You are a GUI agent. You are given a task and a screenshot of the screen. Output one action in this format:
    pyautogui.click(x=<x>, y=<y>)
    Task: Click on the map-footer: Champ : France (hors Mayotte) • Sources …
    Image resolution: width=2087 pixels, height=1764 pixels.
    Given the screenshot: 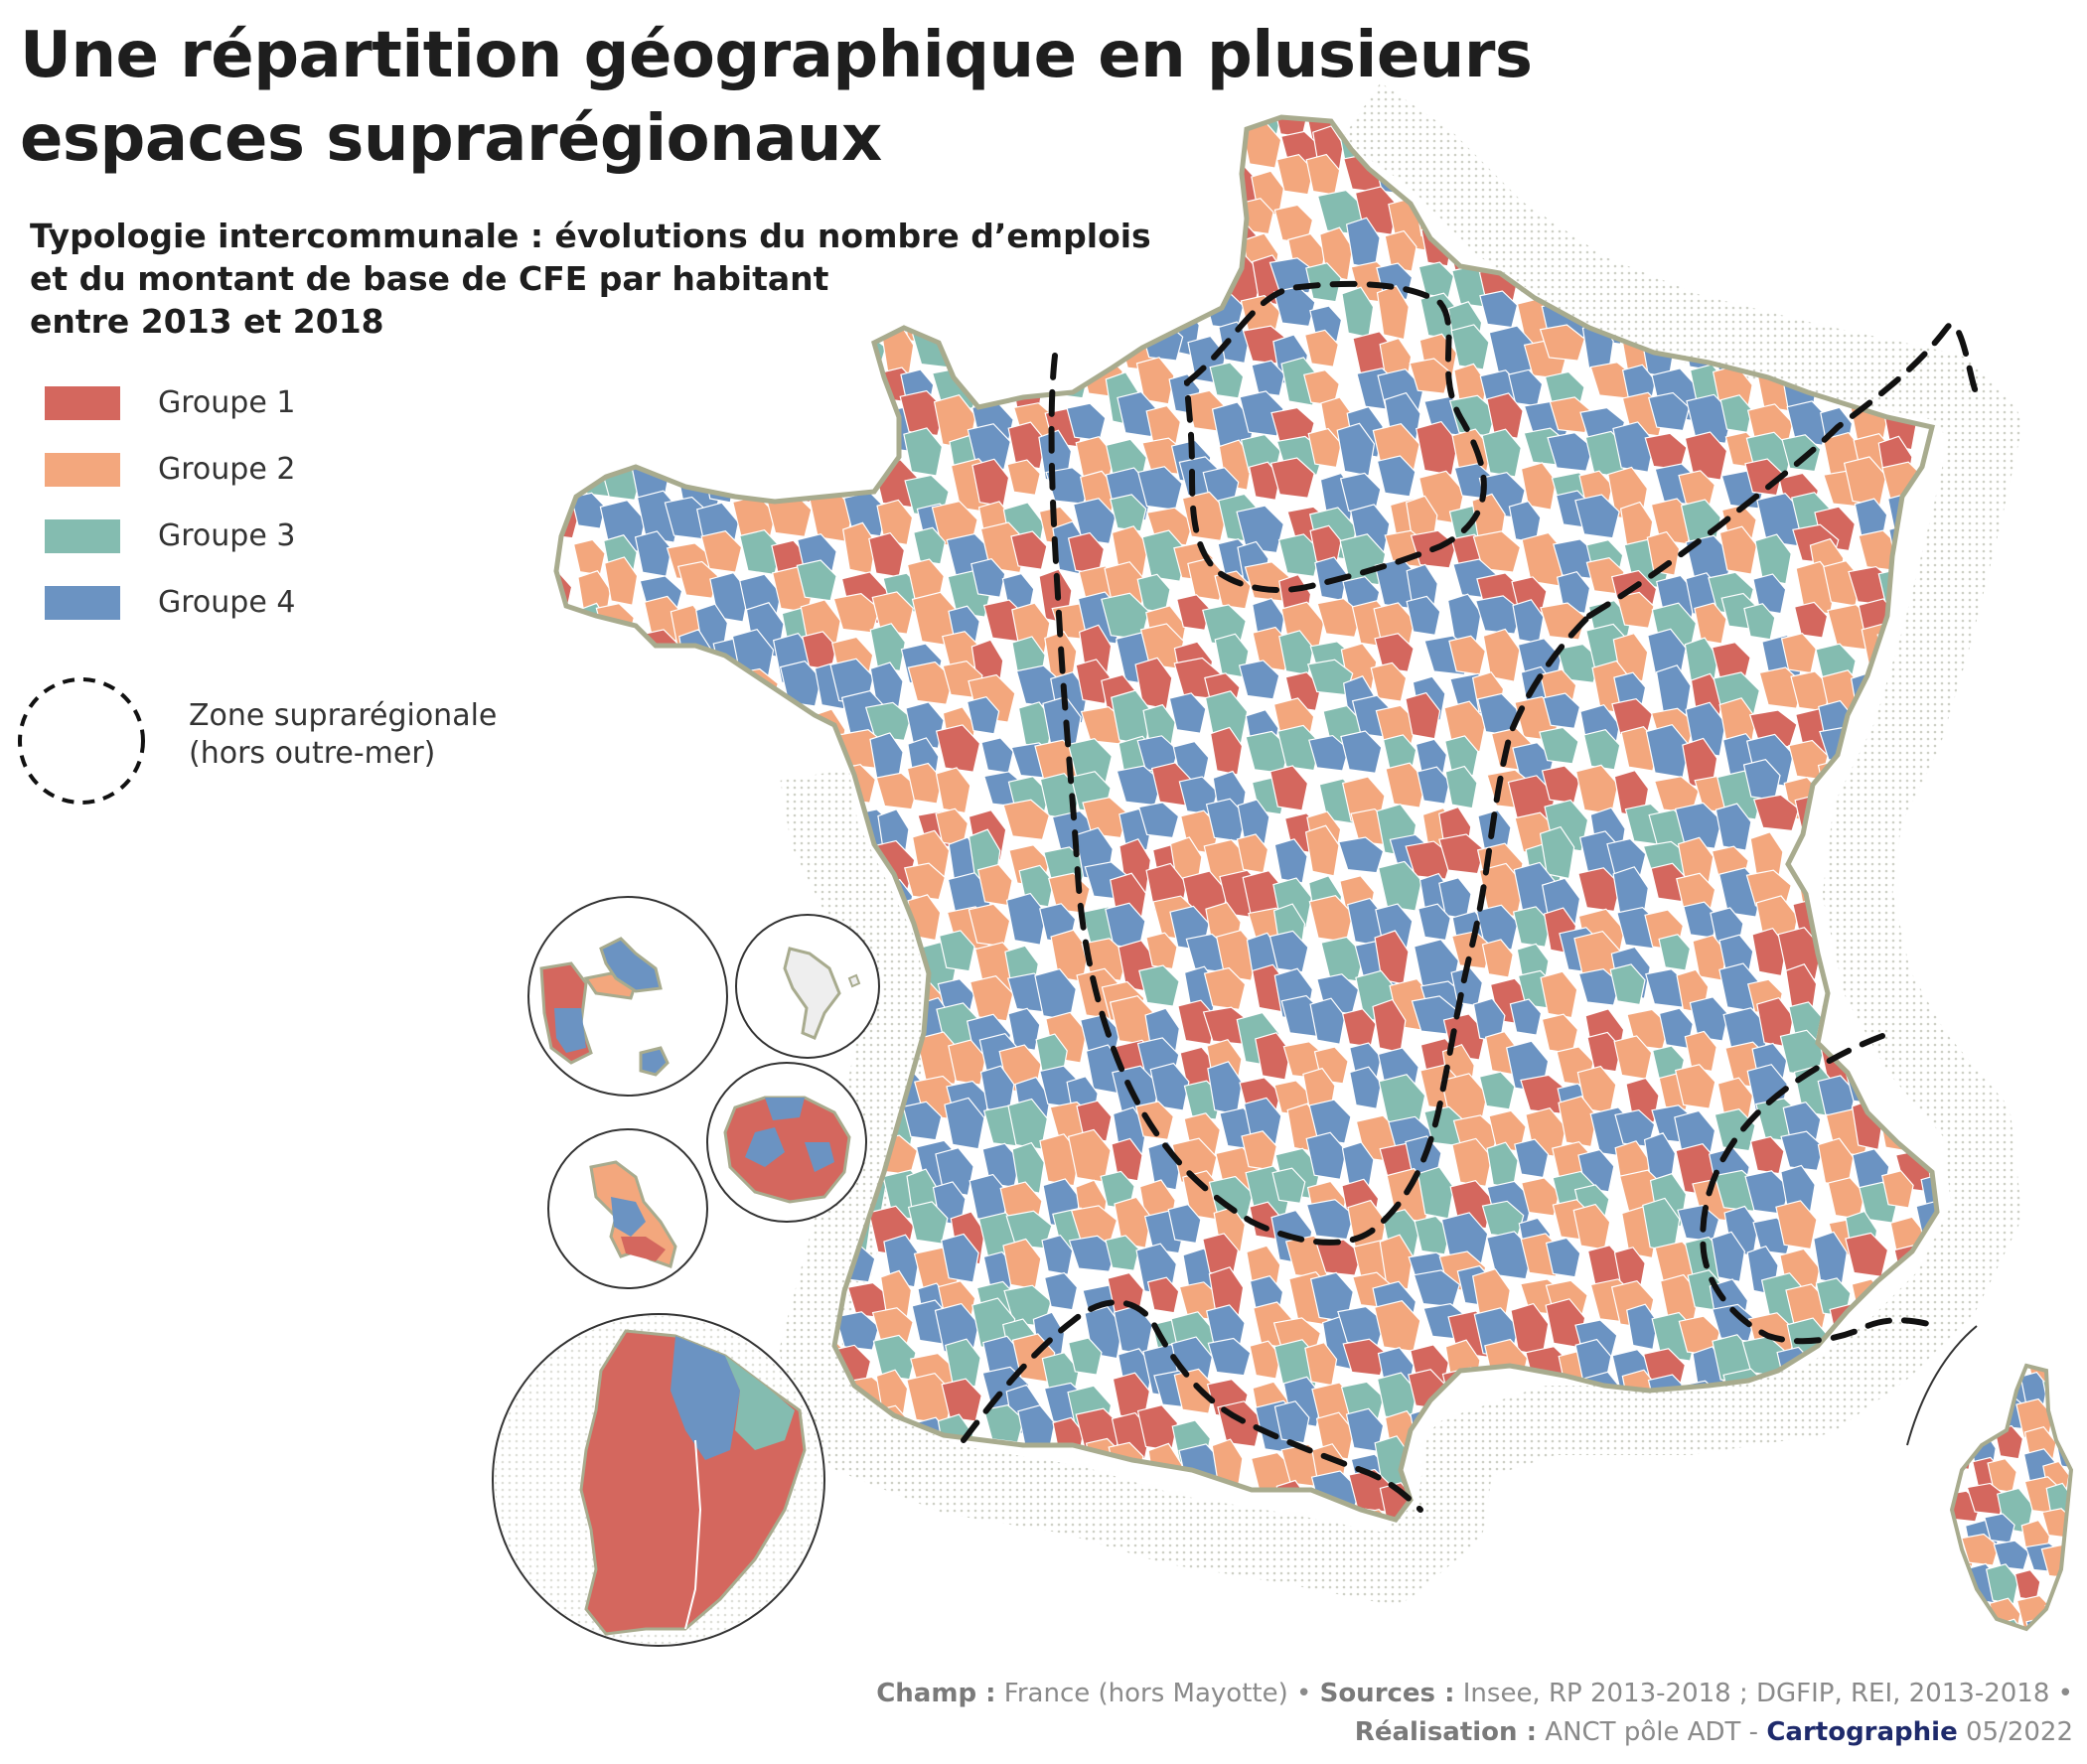 What is the action you would take?
    pyautogui.click(x=1474, y=1713)
    